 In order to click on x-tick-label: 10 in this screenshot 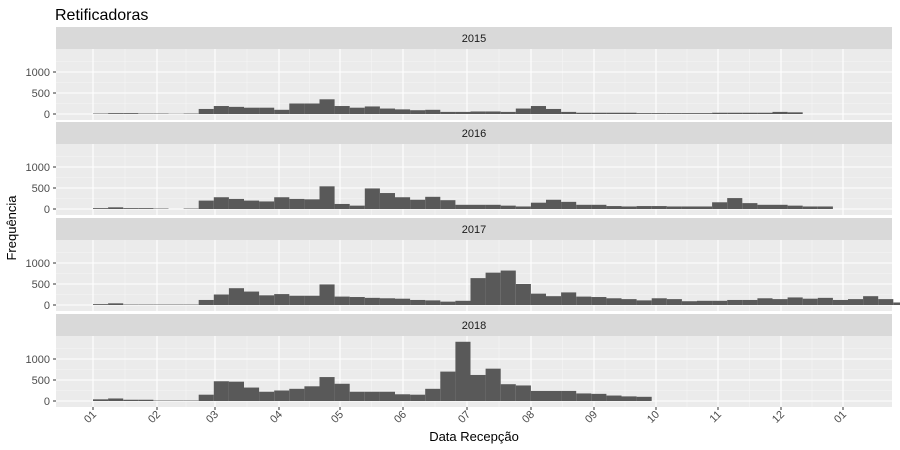, I will do `click(653, 417)`.